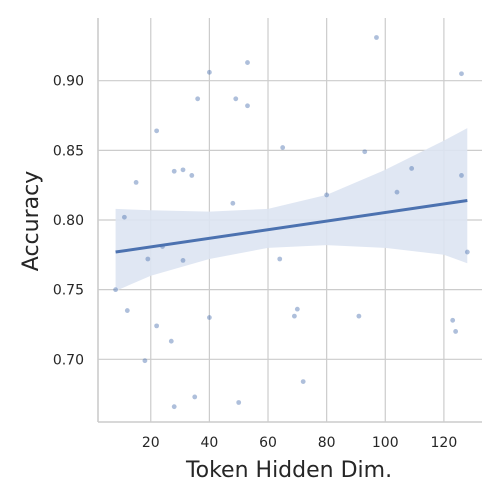 The height and width of the screenshot is (500, 500). I want to click on y-tick-label: 0.70, so click(68, 360).